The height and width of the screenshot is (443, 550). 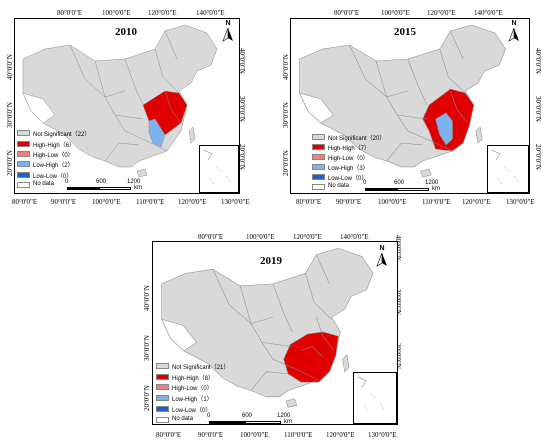 I want to click on left-tick: 20°0'0"N, so click(x=10, y=163).